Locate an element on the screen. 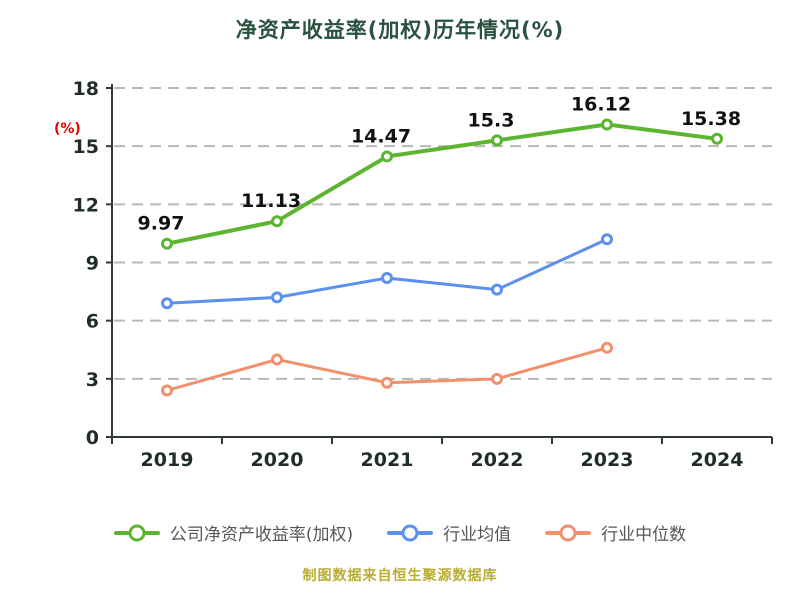 The width and height of the screenshot is (800, 600). legend-marker-industry-median-icon is located at coordinates (568, 533).